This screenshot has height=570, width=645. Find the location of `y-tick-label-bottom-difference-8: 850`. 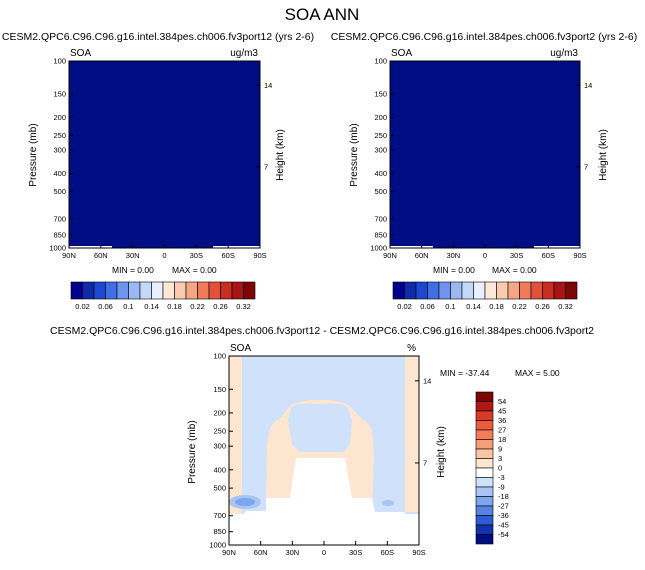

y-tick-label-bottom-difference-8: 850 is located at coordinates (219, 531).